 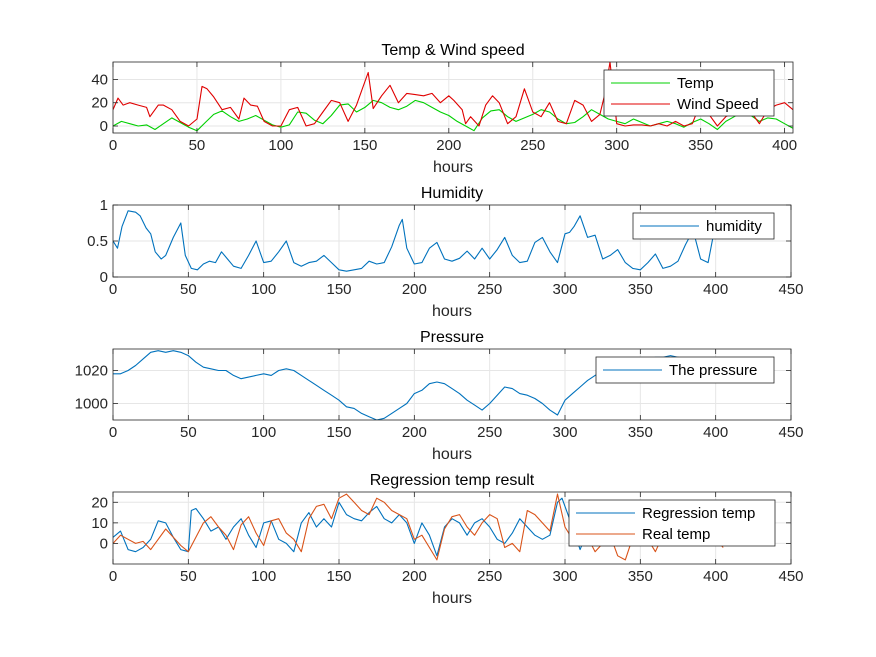 I want to click on legend-label: humidity, so click(x=734, y=226).